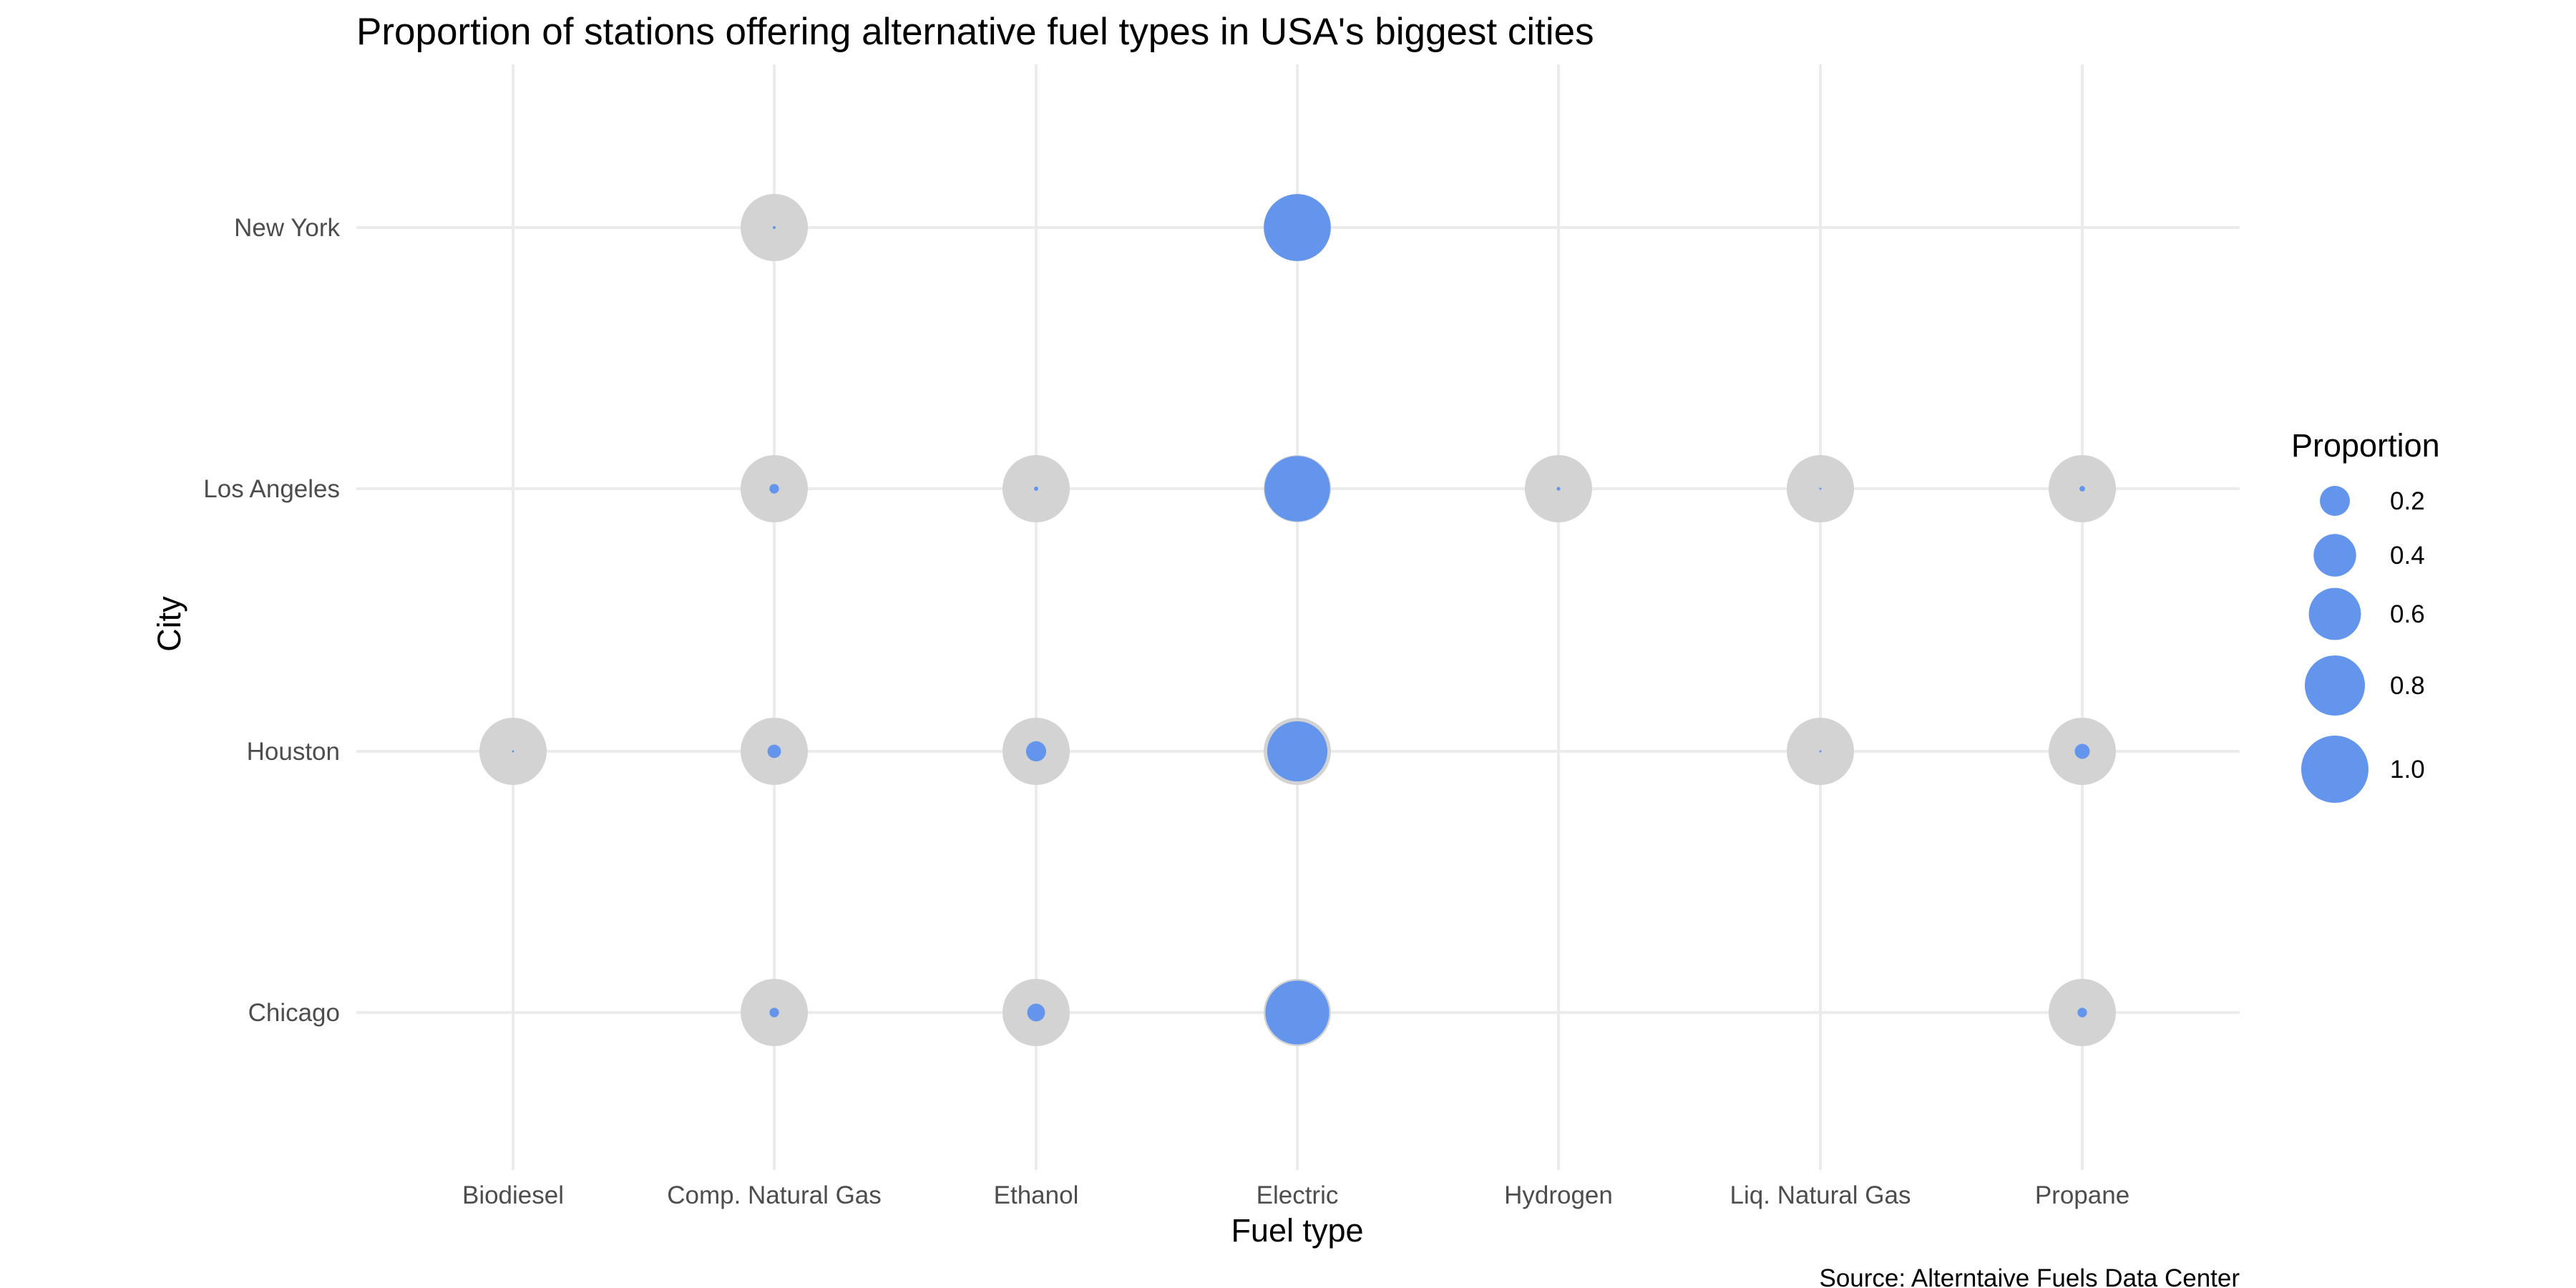 Image resolution: width=2576 pixels, height=1288 pixels. What do you see at coordinates (2082, 489) in the screenshot?
I see `proportion-bubble-los-angeles-propane` at bounding box center [2082, 489].